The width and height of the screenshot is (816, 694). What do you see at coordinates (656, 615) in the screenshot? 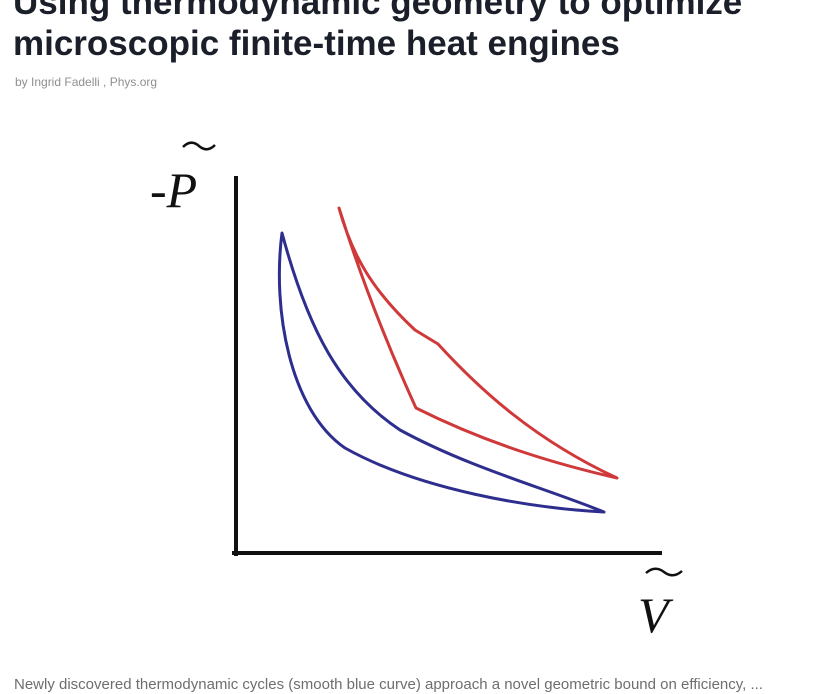
I see `x-axis-label-text: V` at bounding box center [656, 615].